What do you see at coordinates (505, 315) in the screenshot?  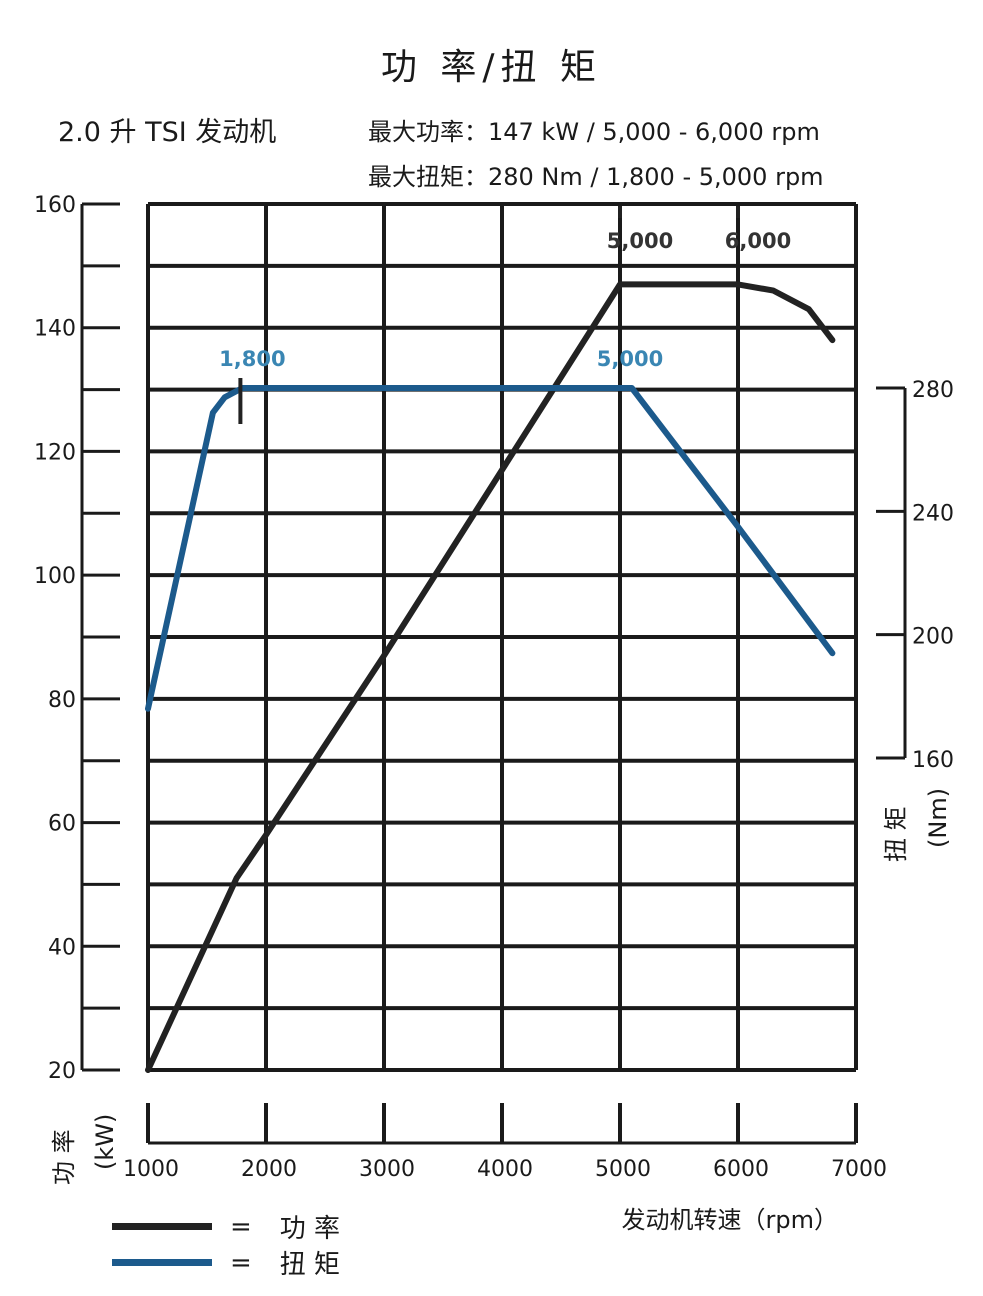 I see `annotations: 5,000 6,000 1,800 5,000` at bounding box center [505, 315].